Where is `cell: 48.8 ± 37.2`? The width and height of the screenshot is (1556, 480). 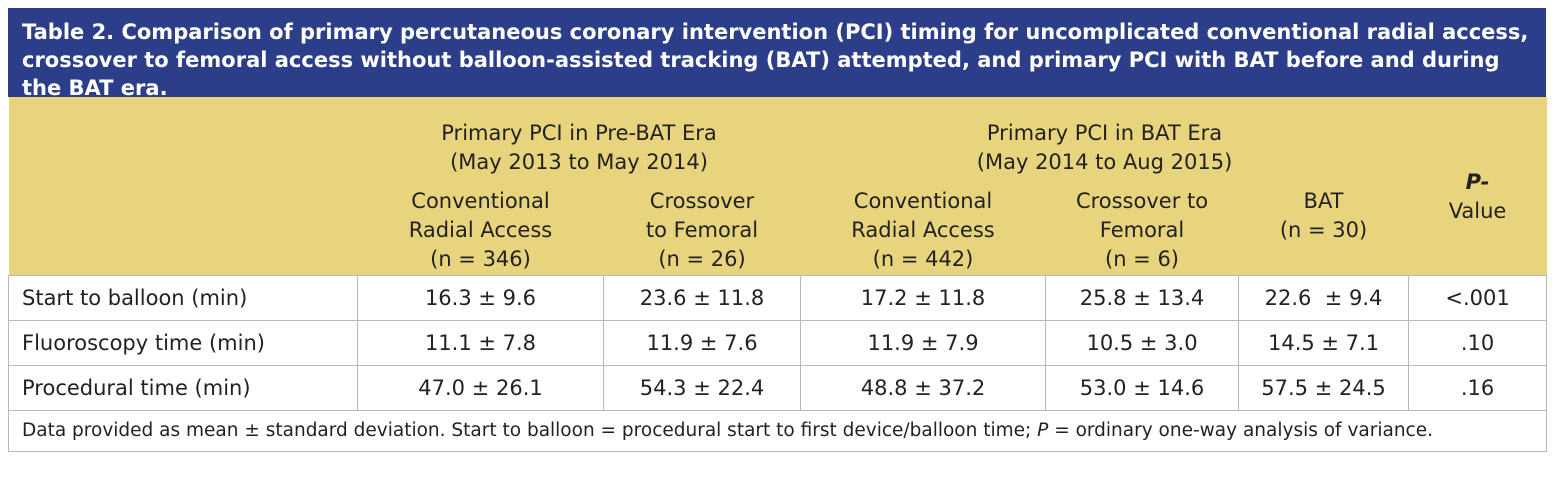
cell: 48.8 ± 37.2 is located at coordinates (923, 387).